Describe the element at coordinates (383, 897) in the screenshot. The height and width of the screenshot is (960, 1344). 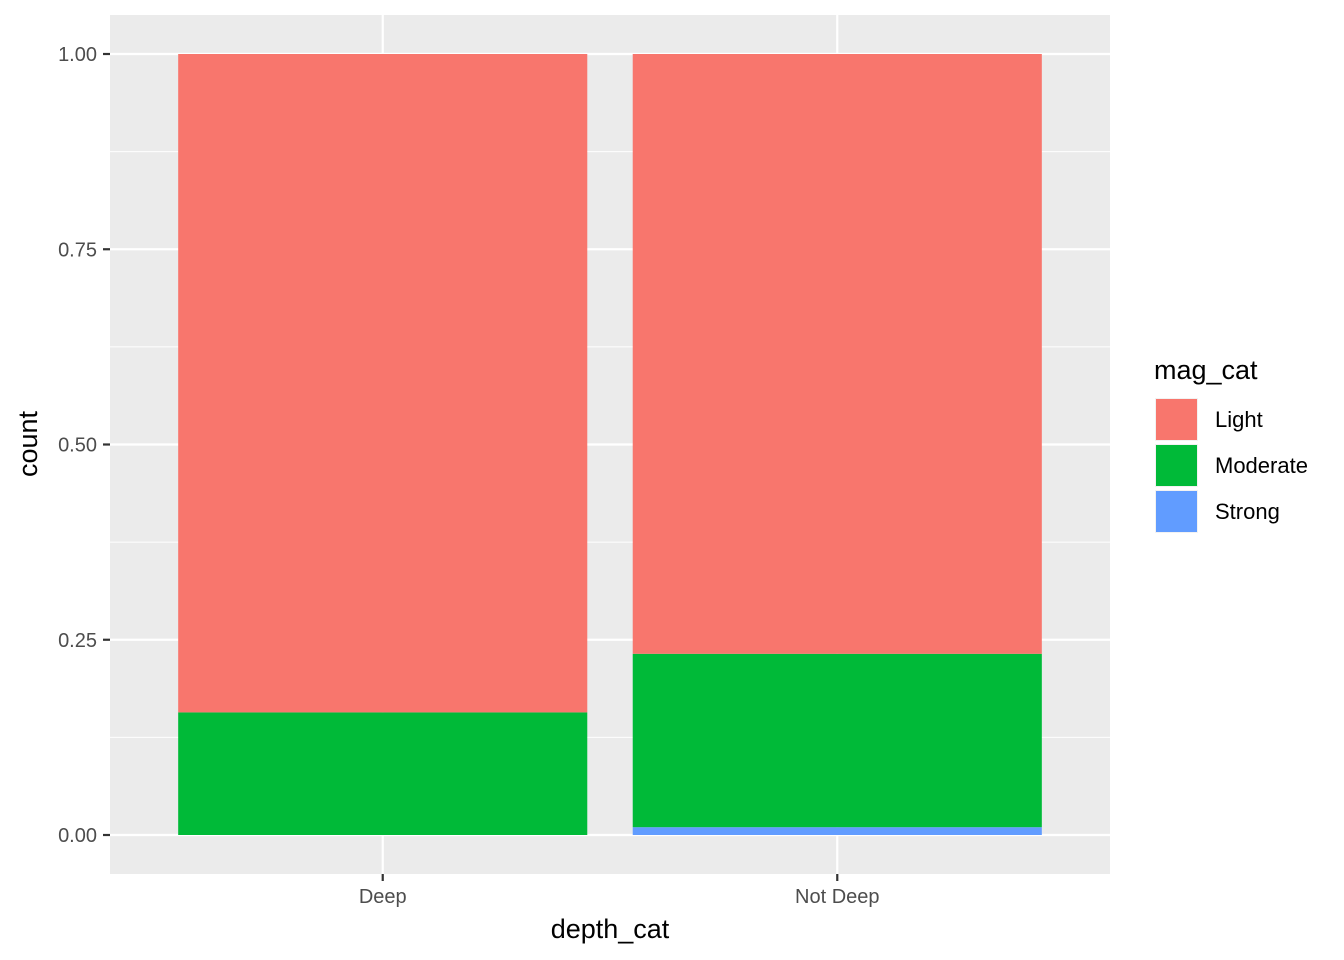
I see `x-tick-label: Deep` at that location.